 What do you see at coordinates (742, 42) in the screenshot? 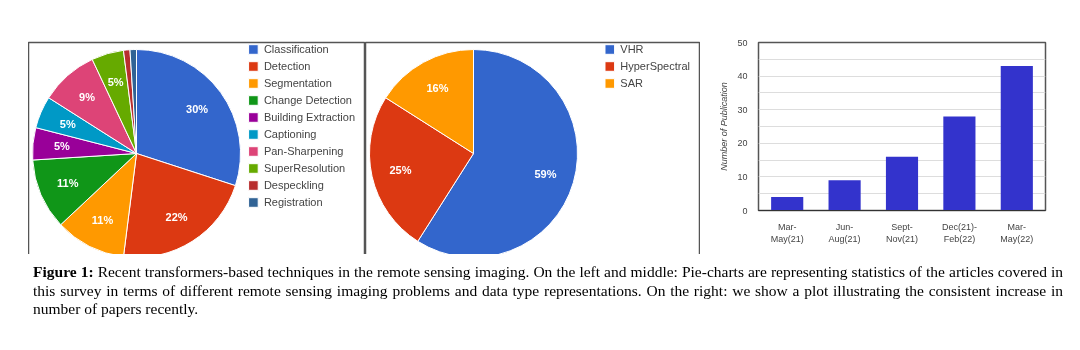
I see `y-tick-label: 50` at bounding box center [742, 42].